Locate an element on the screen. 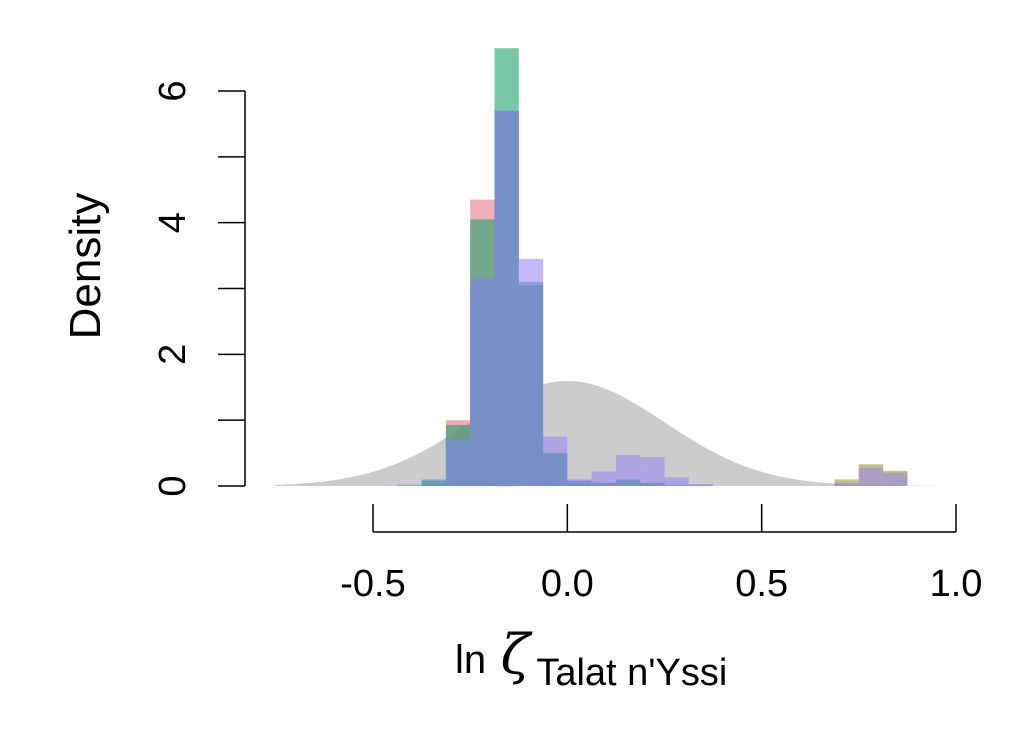 Image resolution: width=1020 pixels, height=750 pixels. x-axis-title-subscript: Talat n'Yssi is located at coordinates (631, 673).